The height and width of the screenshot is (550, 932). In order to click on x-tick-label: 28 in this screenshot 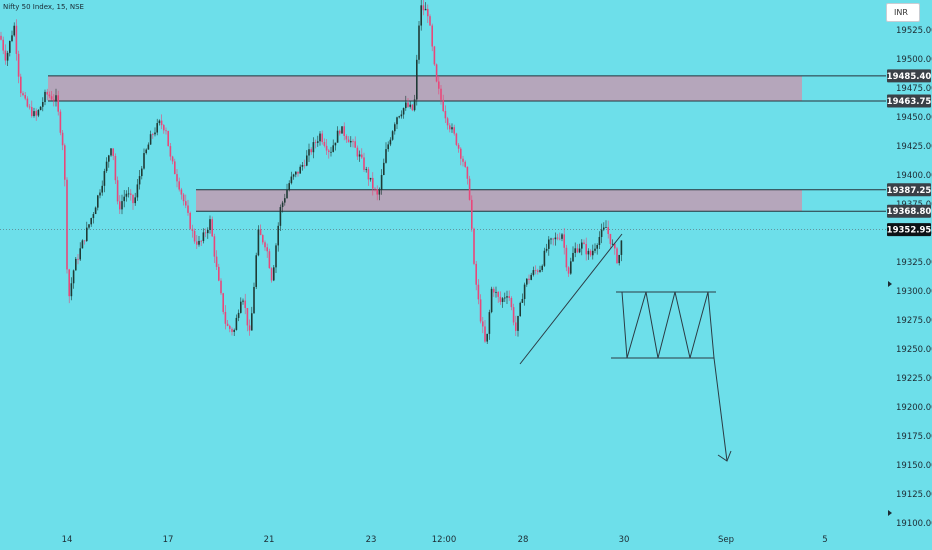, I will do `click(523, 540)`.